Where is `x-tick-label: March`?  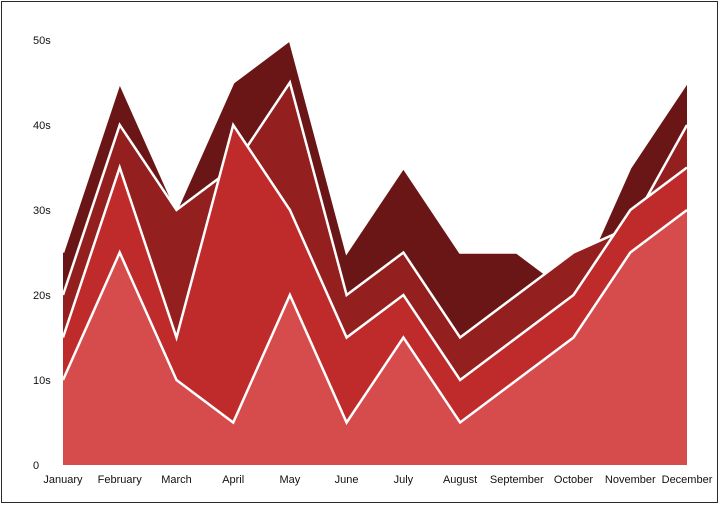
x-tick-label: March is located at coordinates (176, 480).